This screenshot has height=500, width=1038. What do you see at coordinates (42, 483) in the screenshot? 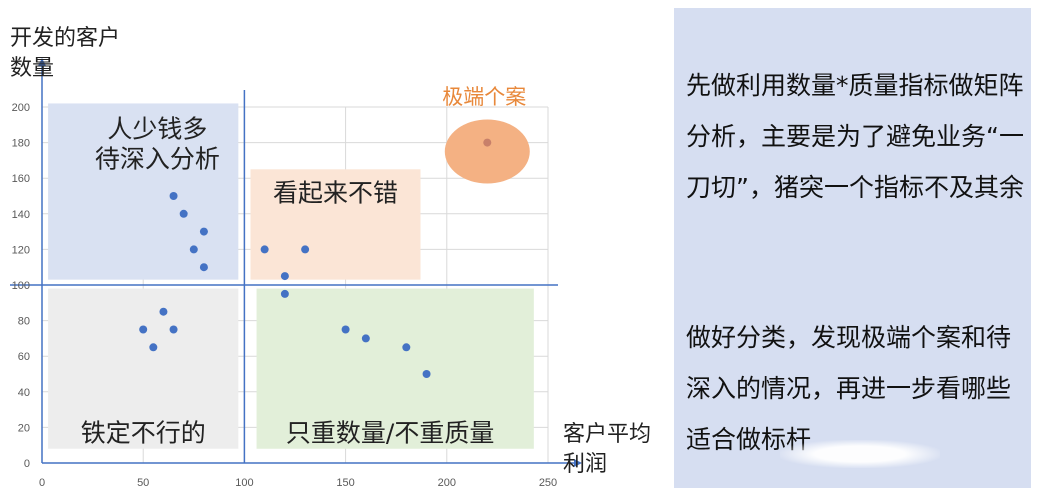
I see `x-tick-label: 0` at bounding box center [42, 483].